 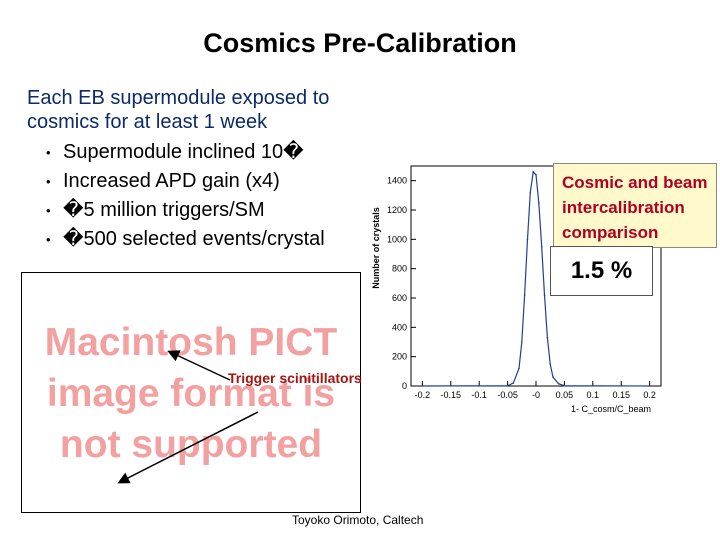 What do you see at coordinates (423, 395) in the screenshot?
I see `x-tick-label: -0.2` at bounding box center [423, 395].